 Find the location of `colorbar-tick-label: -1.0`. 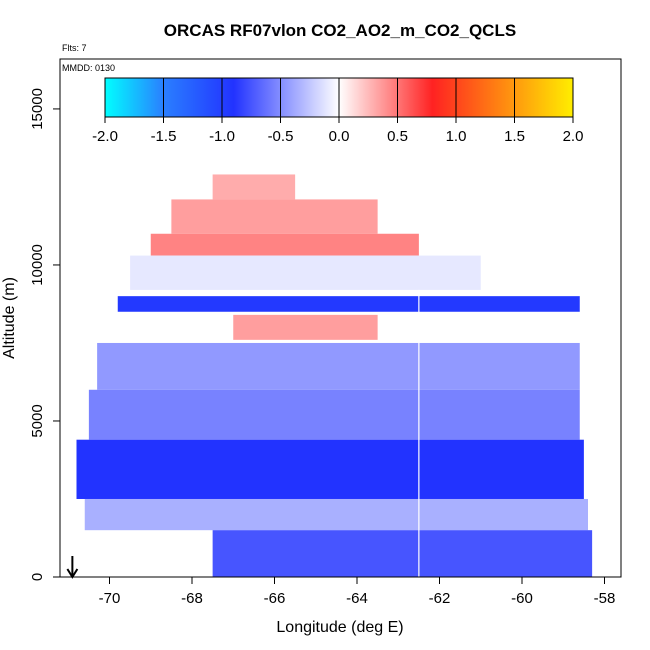

colorbar-tick-label: -1.0 is located at coordinates (222, 136).